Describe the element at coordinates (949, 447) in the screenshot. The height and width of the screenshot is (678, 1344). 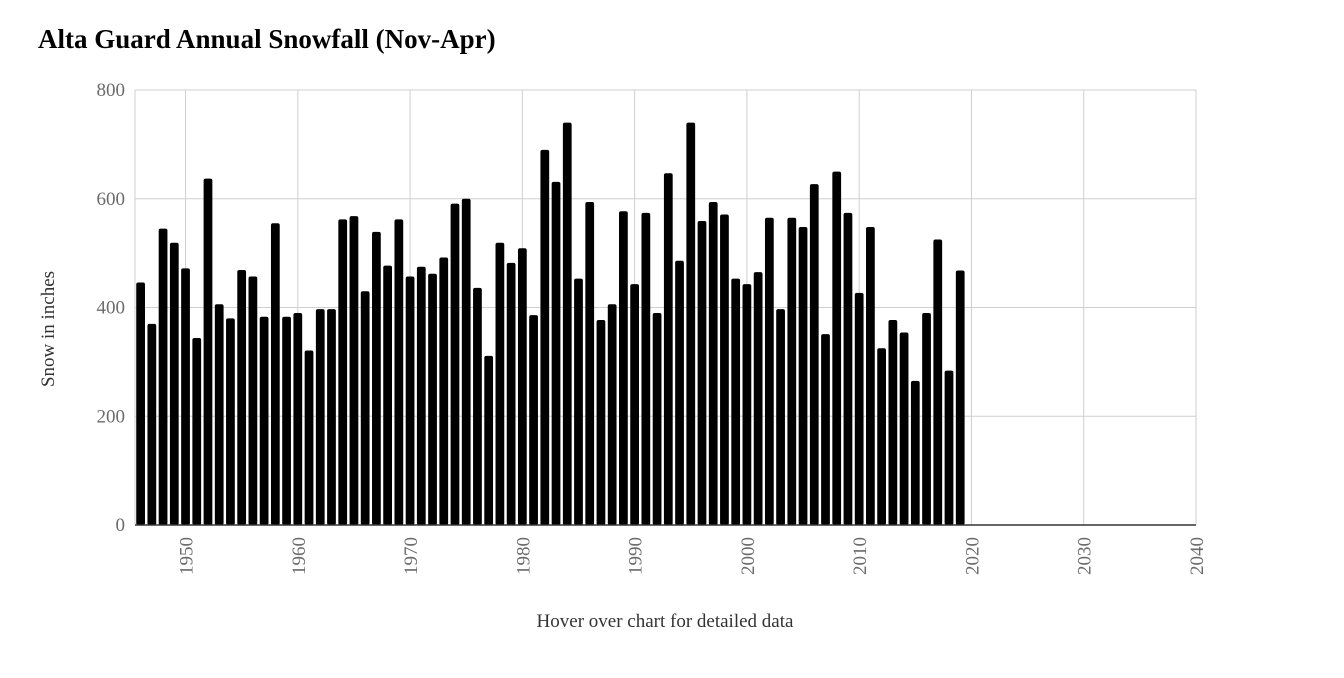
I see `bar-2018: 2018: 284` at that location.